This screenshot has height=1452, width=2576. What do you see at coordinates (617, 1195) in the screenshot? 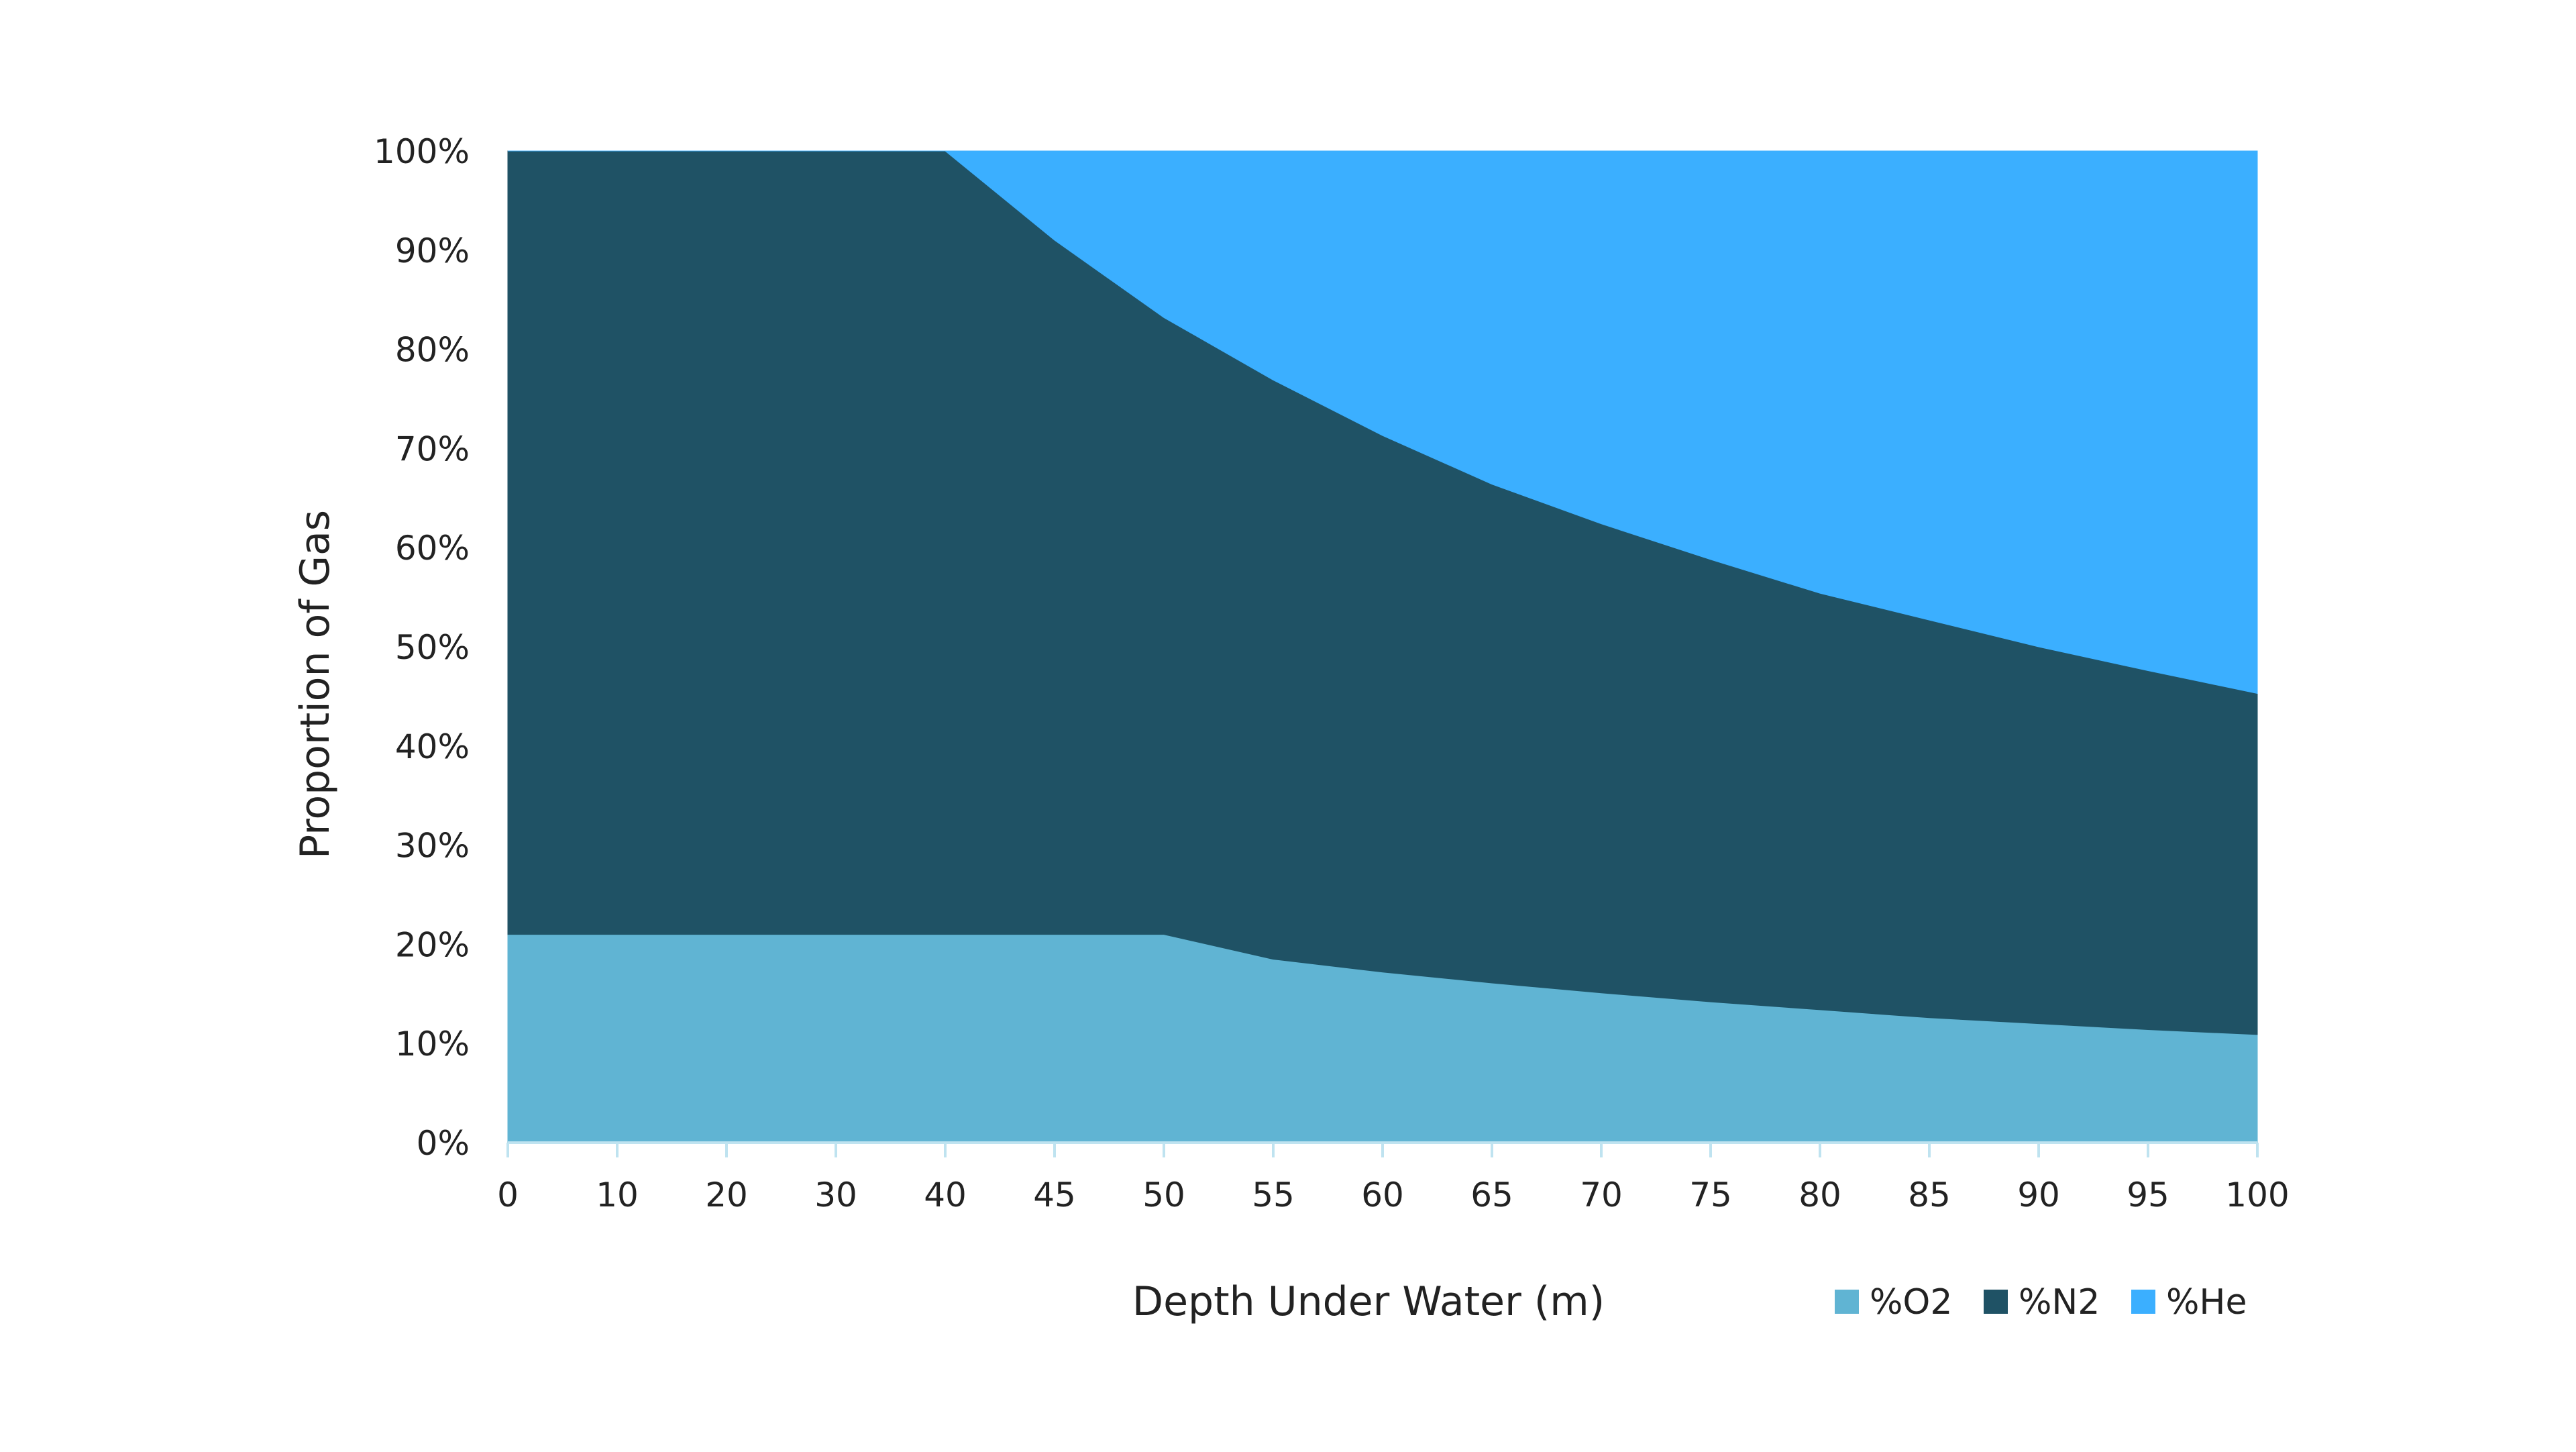
I see `x-tick-label: 10` at bounding box center [617, 1195].